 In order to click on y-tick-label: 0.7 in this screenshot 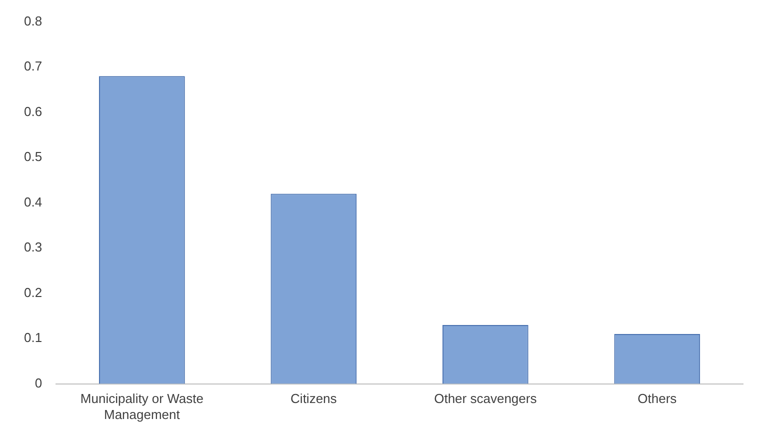, I will do `click(33, 66)`.